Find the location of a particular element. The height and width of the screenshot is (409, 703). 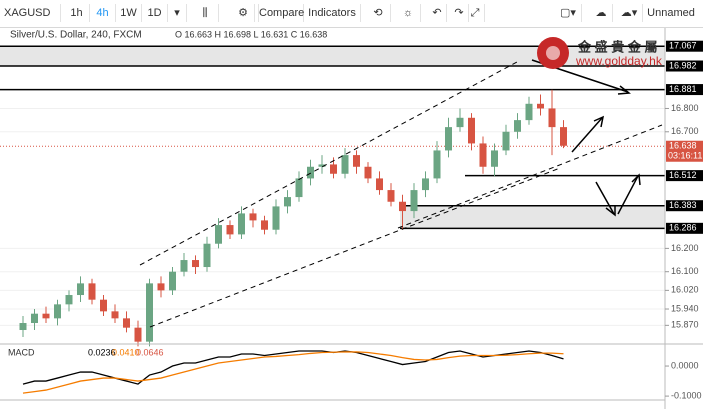

idea-button: ☼ is located at coordinates (408, 13).